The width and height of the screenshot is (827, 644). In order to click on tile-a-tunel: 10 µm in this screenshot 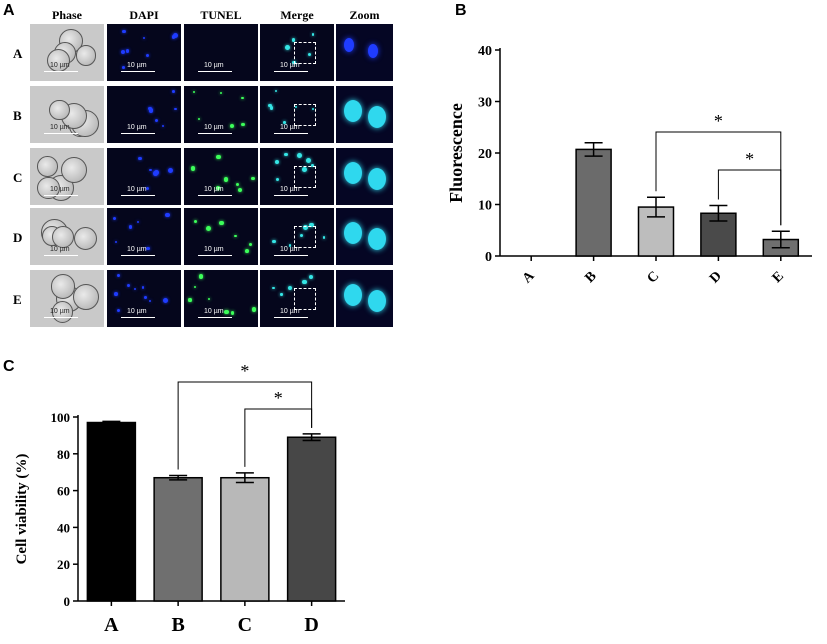, I will do `click(221, 52)`.